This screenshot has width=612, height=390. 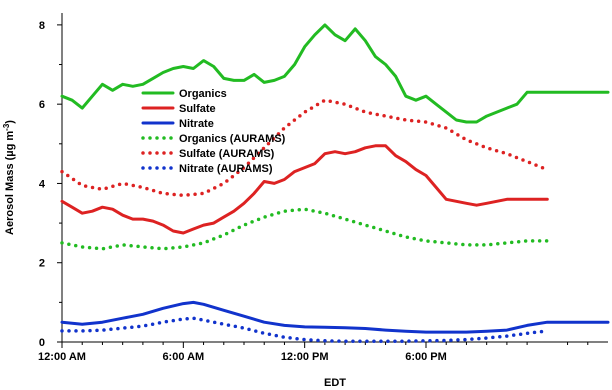 What do you see at coordinates (305, 357) in the screenshot?
I see `x-tick-label: 12:00 PM` at bounding box center [305, 357].